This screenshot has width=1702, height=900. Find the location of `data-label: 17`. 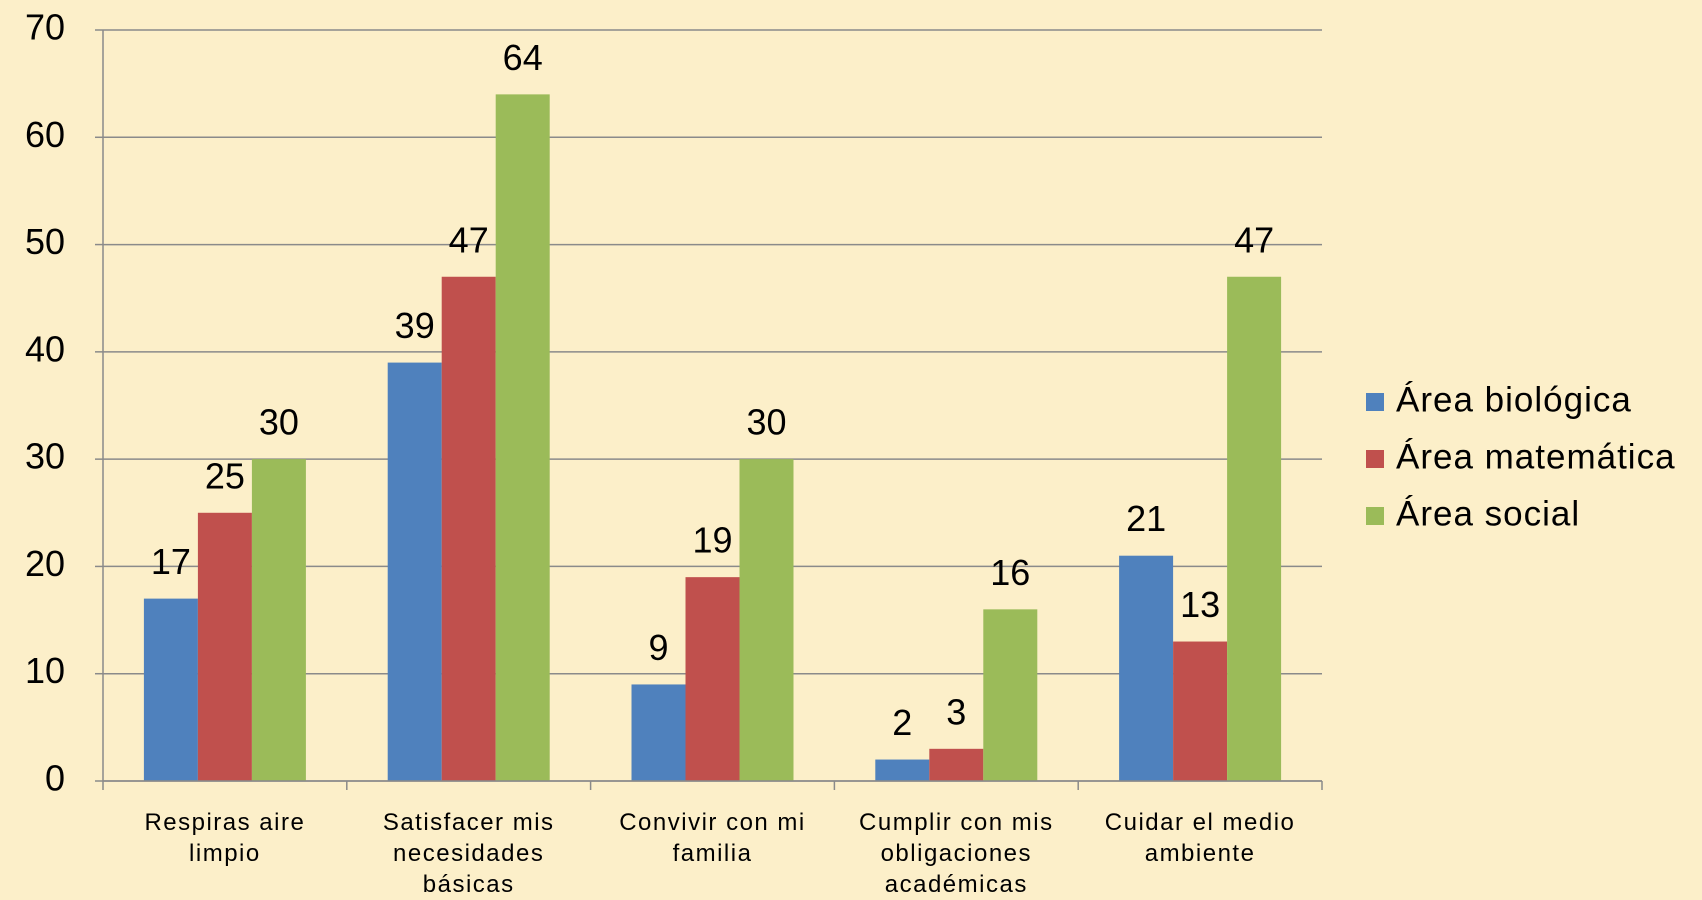

data-label: 17 is located at coordinates (171, 561).